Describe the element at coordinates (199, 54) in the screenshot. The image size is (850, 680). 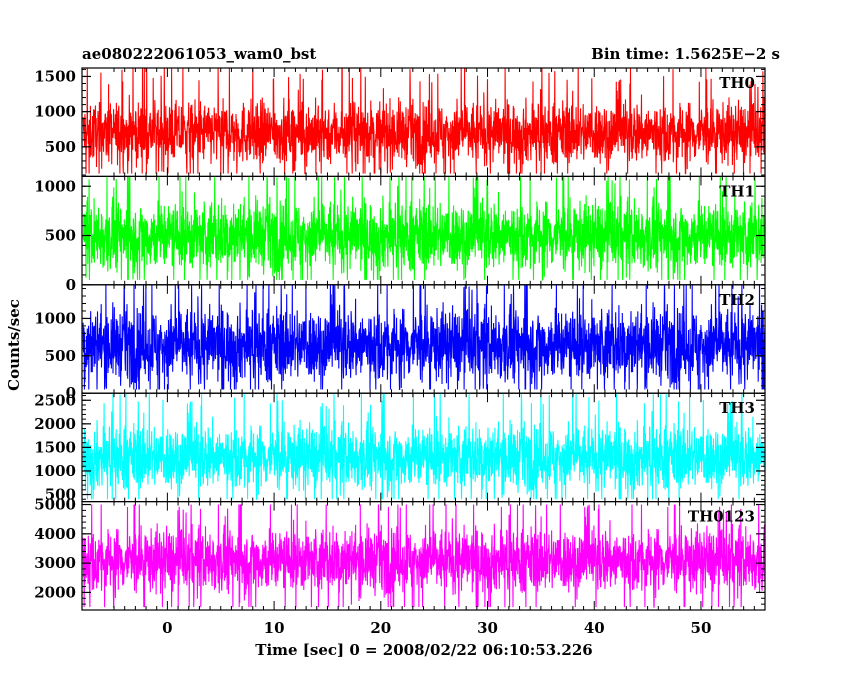
I see `plot-title: ae080222061053_wam0_bst` at that location.